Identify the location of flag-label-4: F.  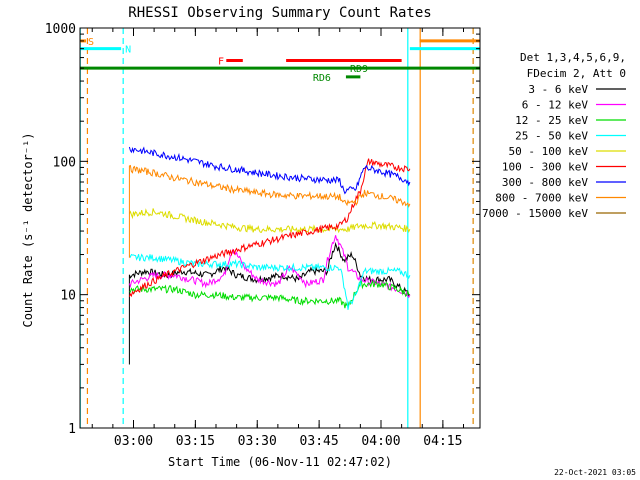
(221, 62).